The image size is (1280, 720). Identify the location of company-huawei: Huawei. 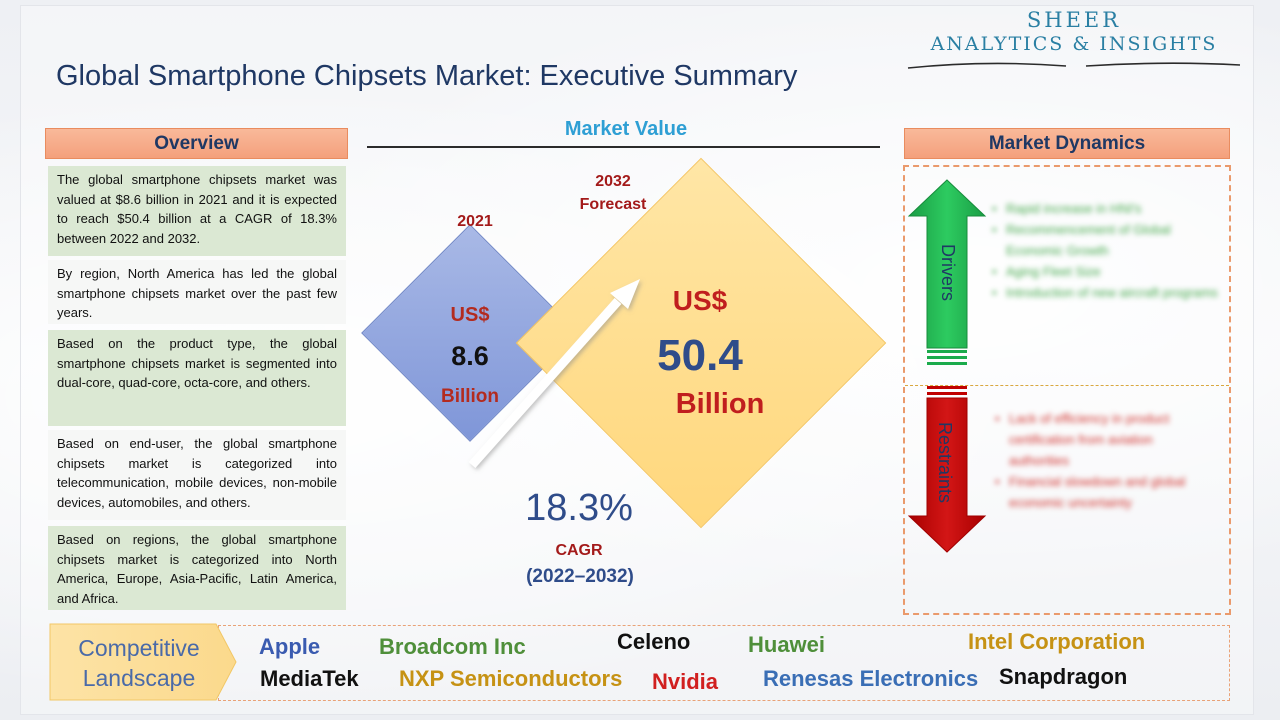
(786, 645).